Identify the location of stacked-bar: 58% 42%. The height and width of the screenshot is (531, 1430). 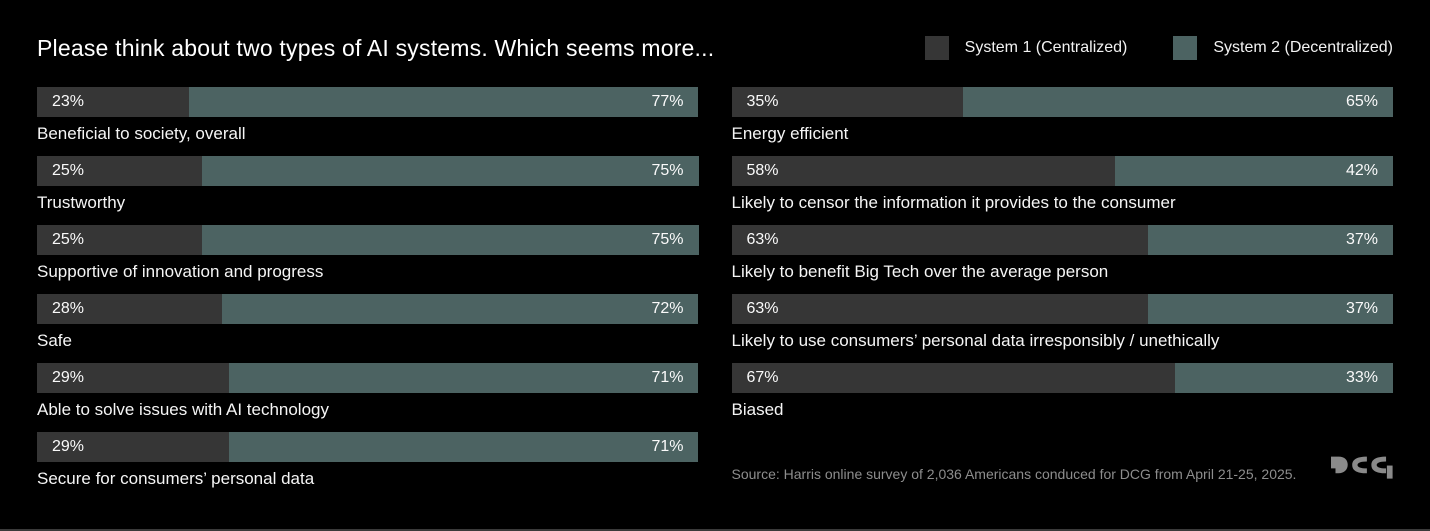
(1062, 171).